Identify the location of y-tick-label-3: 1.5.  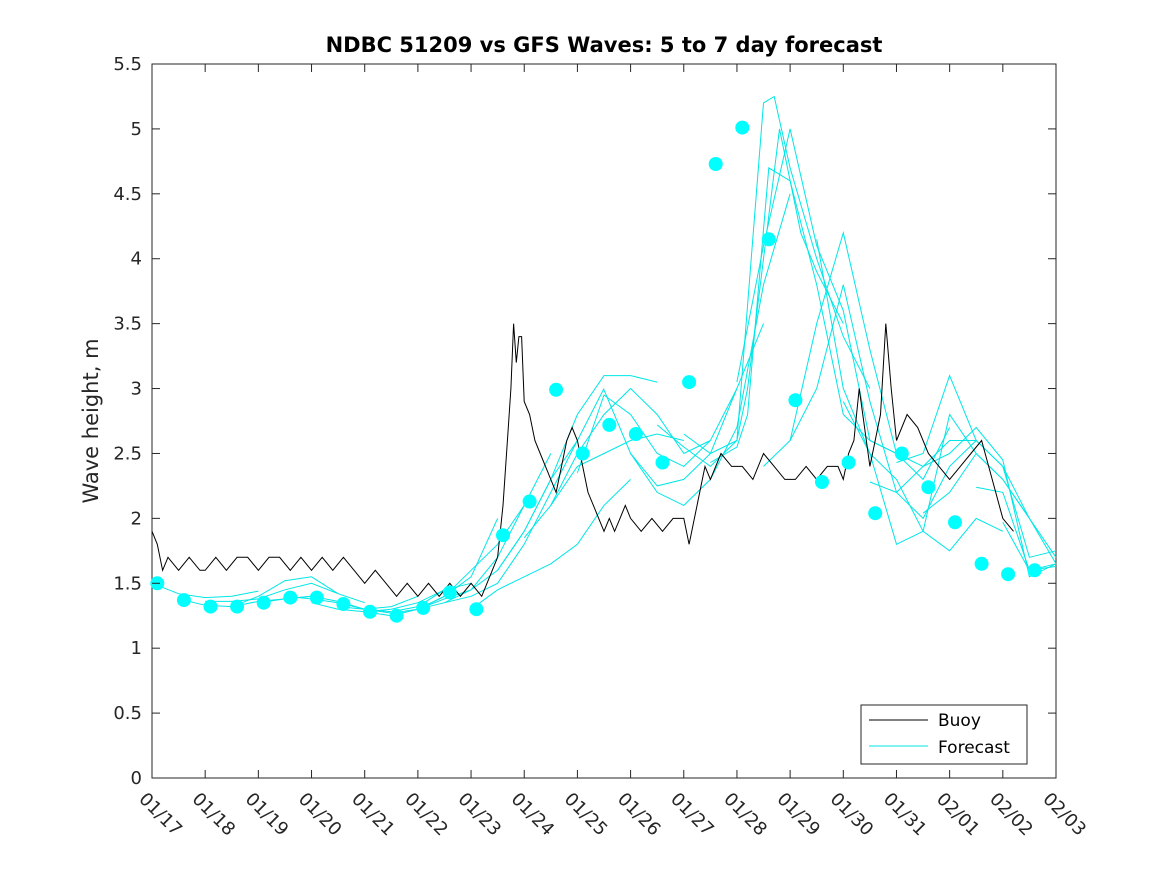
(127, 583).